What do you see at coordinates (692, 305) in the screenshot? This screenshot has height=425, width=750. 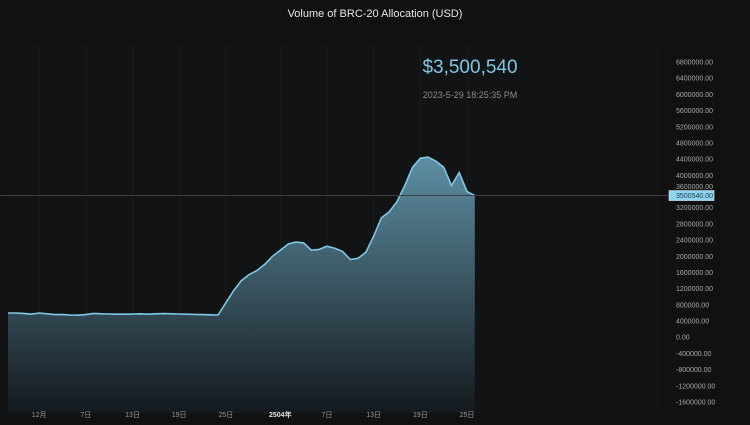 I see `y-tick-label: 800000.00` at bounding box center [692, 305].